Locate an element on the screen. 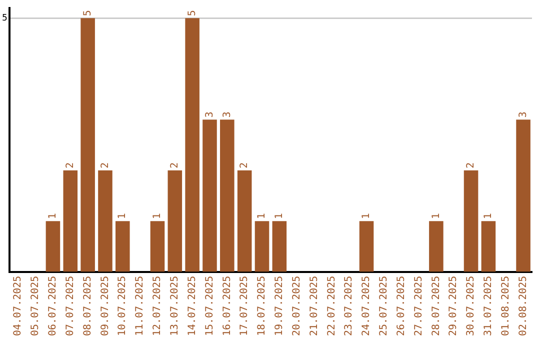  x-tick-label: 23.07.2025 is located at coordinates (349, 306).